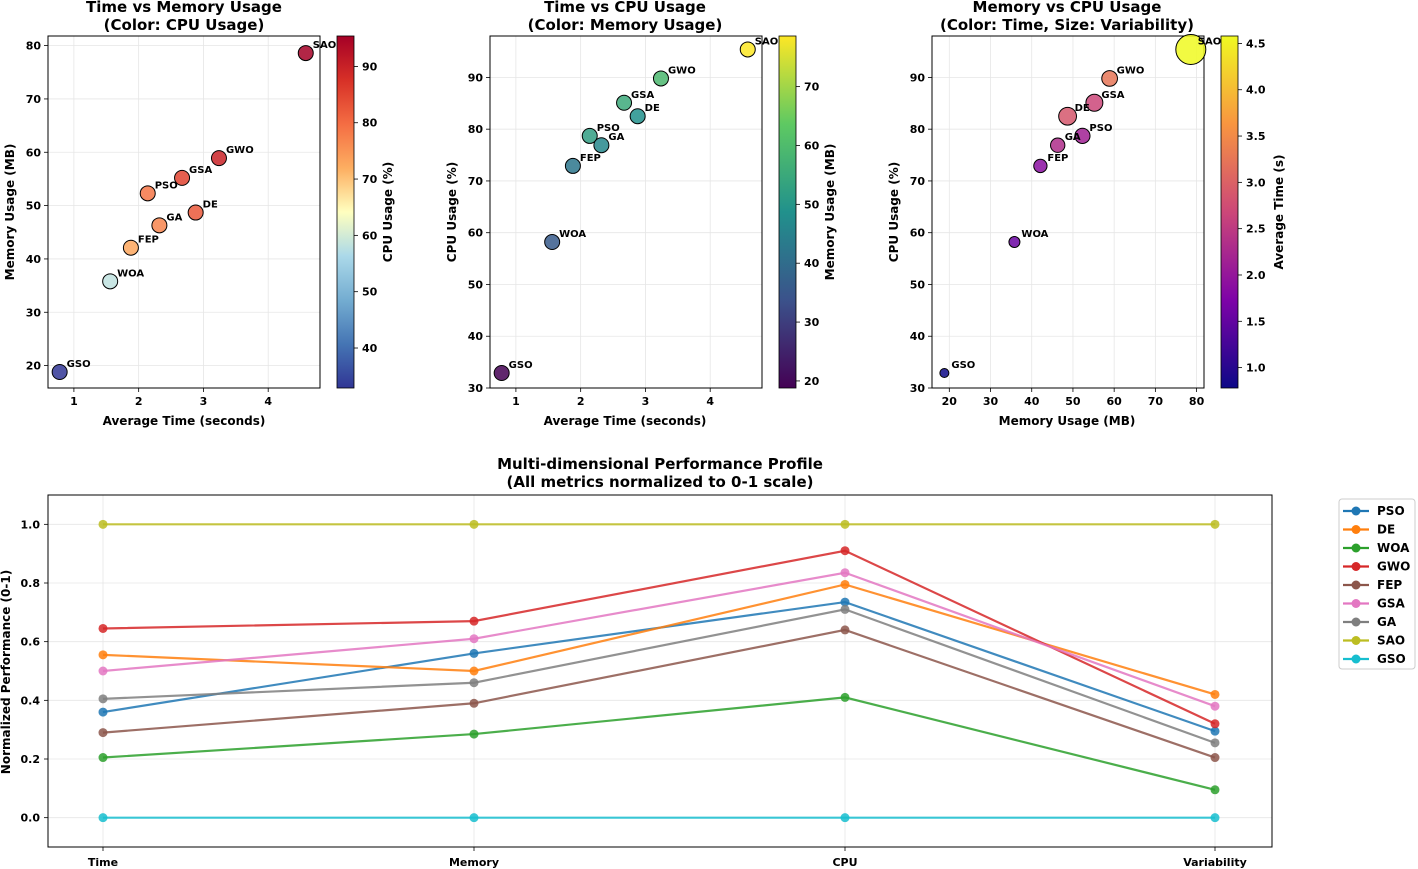  Describe the element at coordinates (74, 401) in the screenshot. I see `x-tick-label: 1` at that location.